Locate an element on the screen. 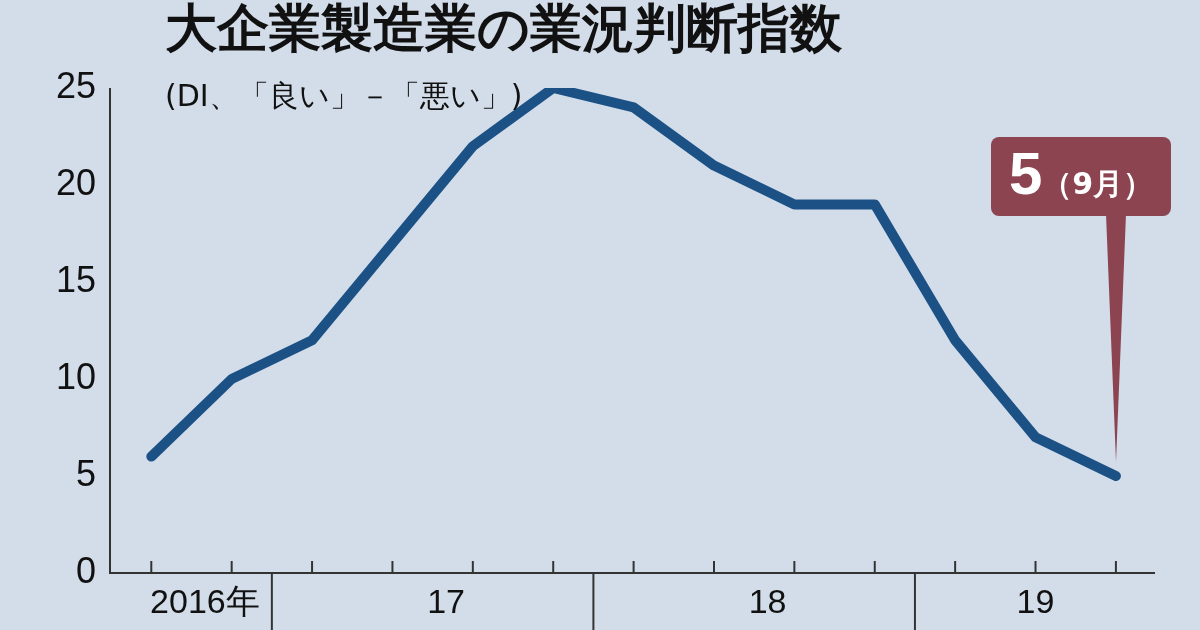 The width and height of the screenshot is (1200, 630). y-axis-title: (DI、「良い」－「悪い」) is located at coordinates (344, 96).